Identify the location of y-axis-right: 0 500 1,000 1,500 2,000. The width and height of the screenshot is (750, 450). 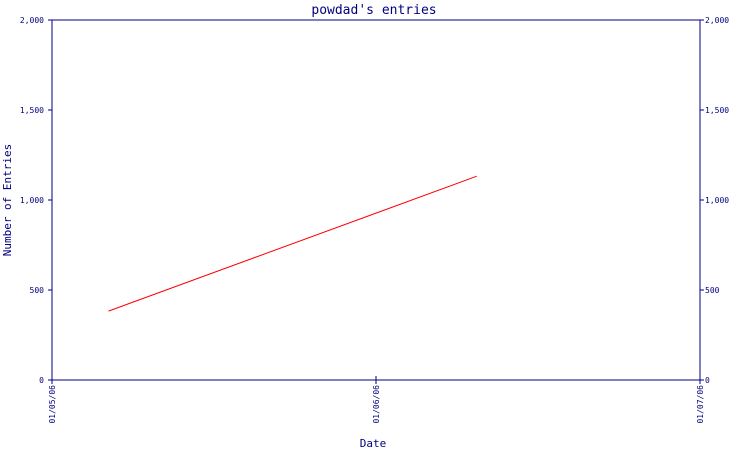
(714, 200).